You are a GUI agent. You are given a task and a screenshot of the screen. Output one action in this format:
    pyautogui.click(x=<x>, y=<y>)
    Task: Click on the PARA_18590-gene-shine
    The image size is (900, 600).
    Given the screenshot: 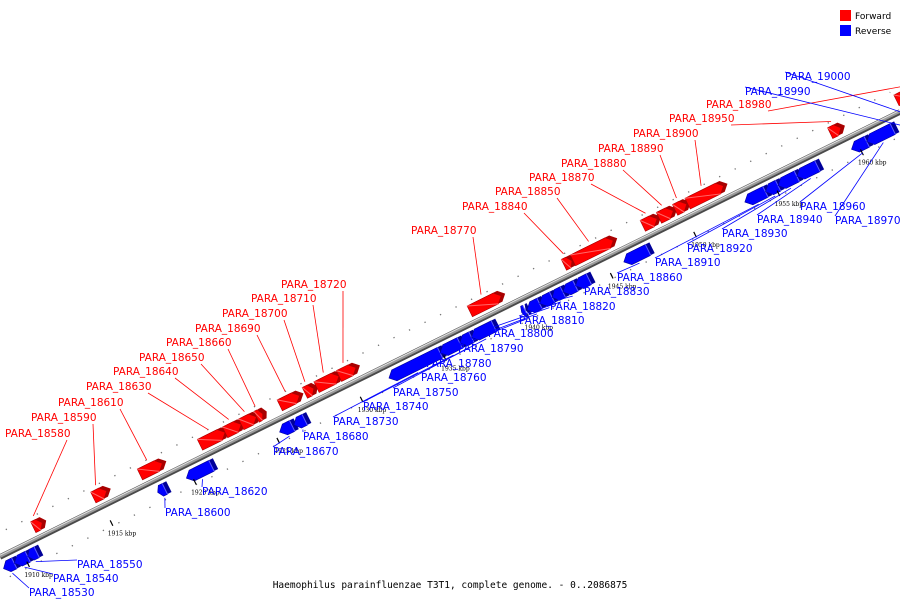 What is the action you would take?
    pyautogui.click(x=97, y=495)
    